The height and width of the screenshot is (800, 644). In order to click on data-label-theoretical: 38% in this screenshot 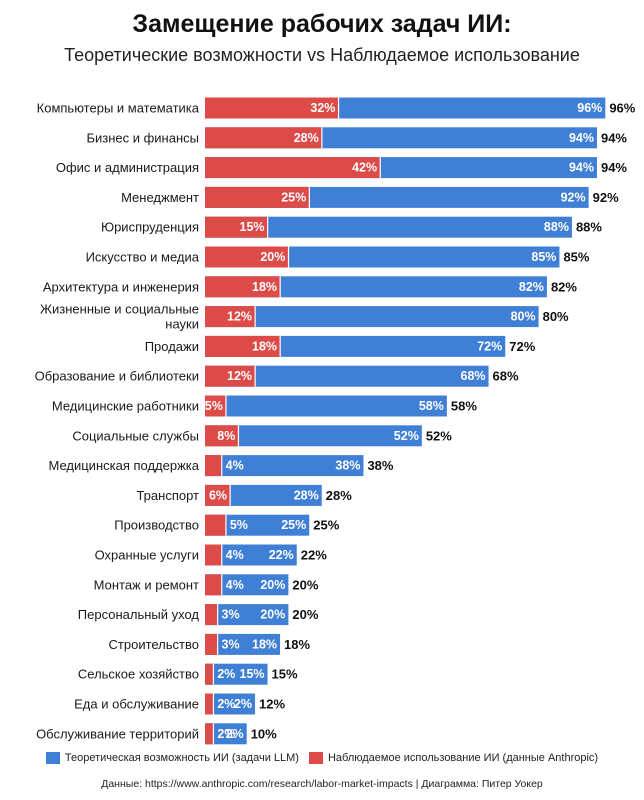, I will do `click(347, 466)`.